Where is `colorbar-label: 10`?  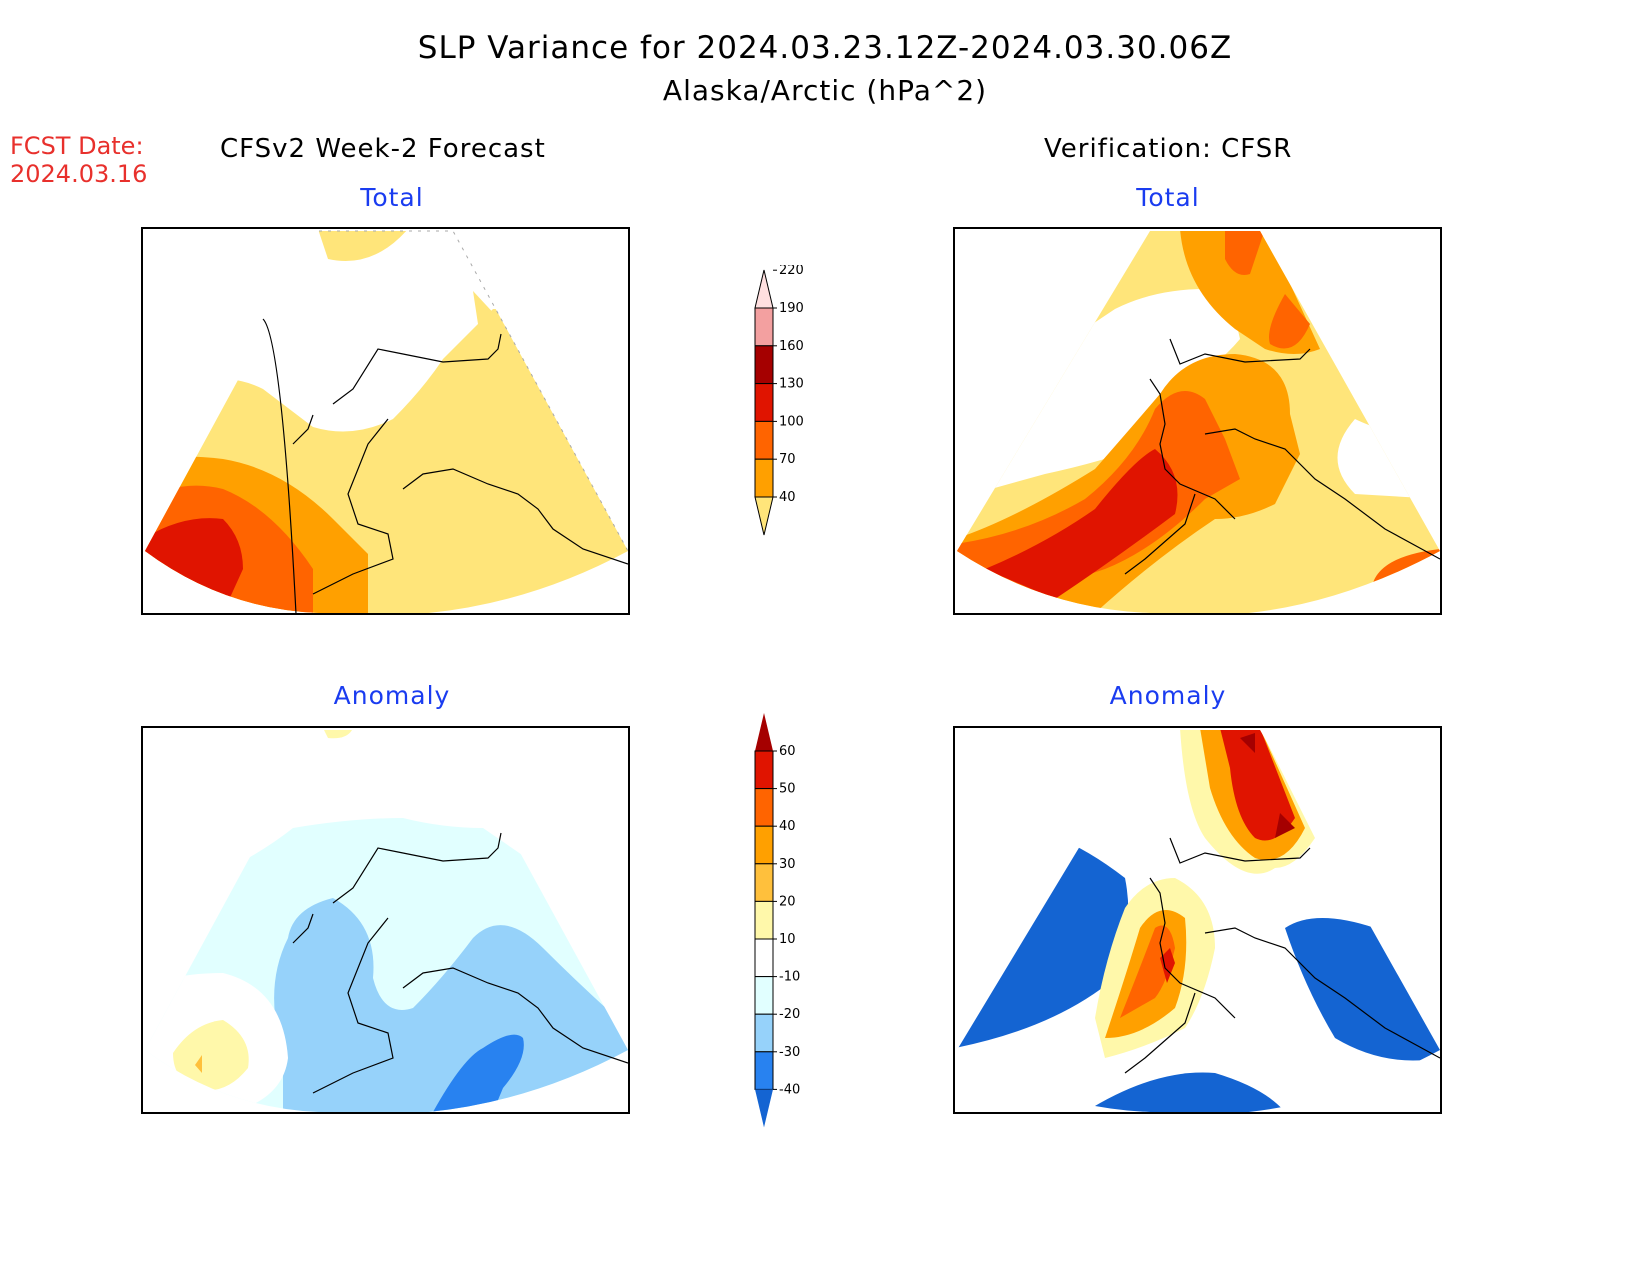
colorbar-label: 10 is located at coordinates (787, 939).